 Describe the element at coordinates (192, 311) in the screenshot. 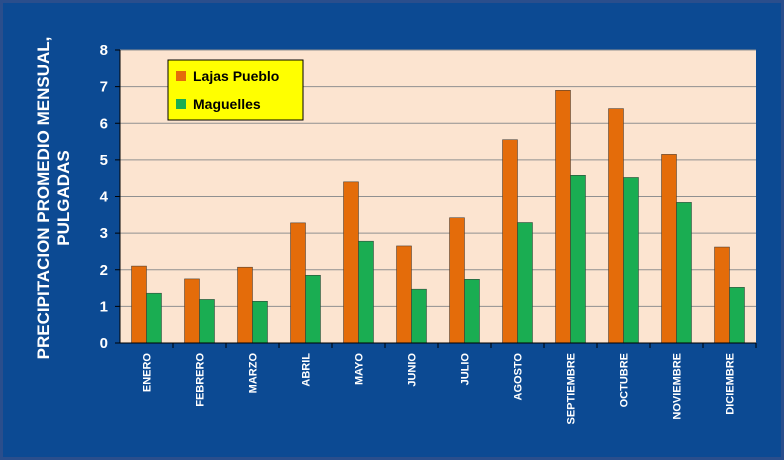

I see `bar-lajas-pueblo-febrero` at that location.